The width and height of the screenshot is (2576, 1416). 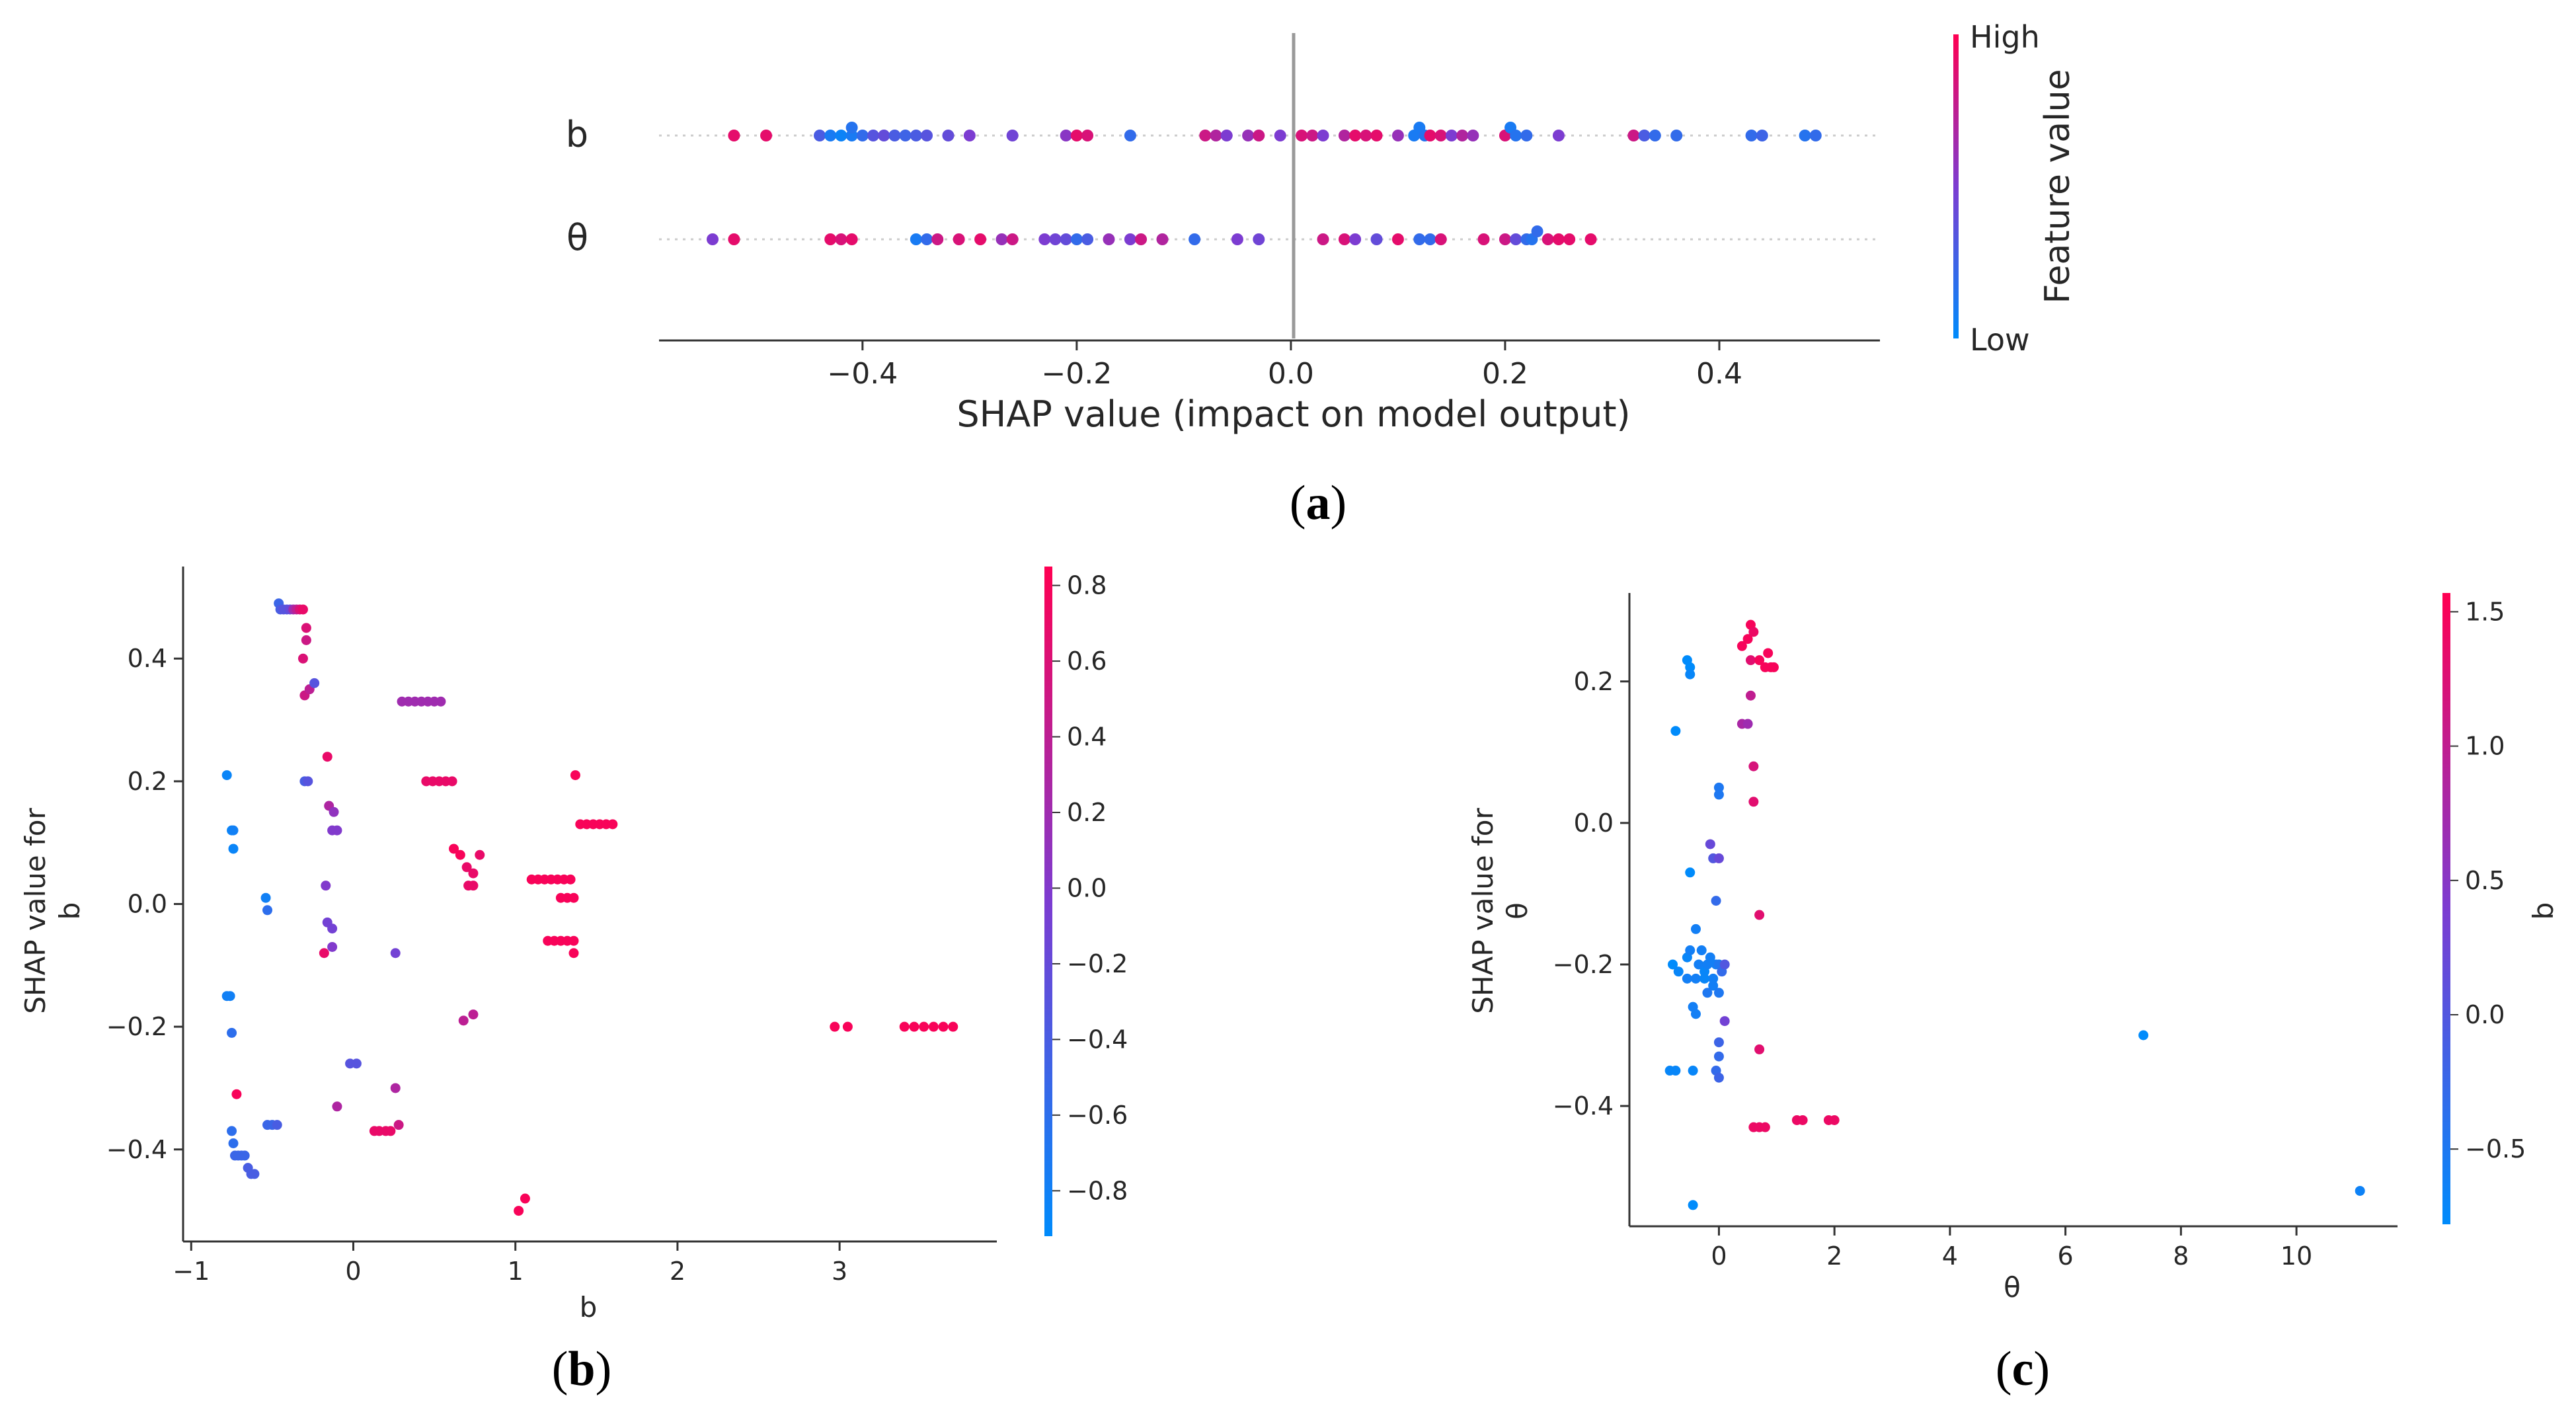 I want to click on colorbar-ticks: −0.8 −0.6 −0.4 −0.2 0.0 0.2 0.4 0.6 0.8, so click(x=1090, y=888).